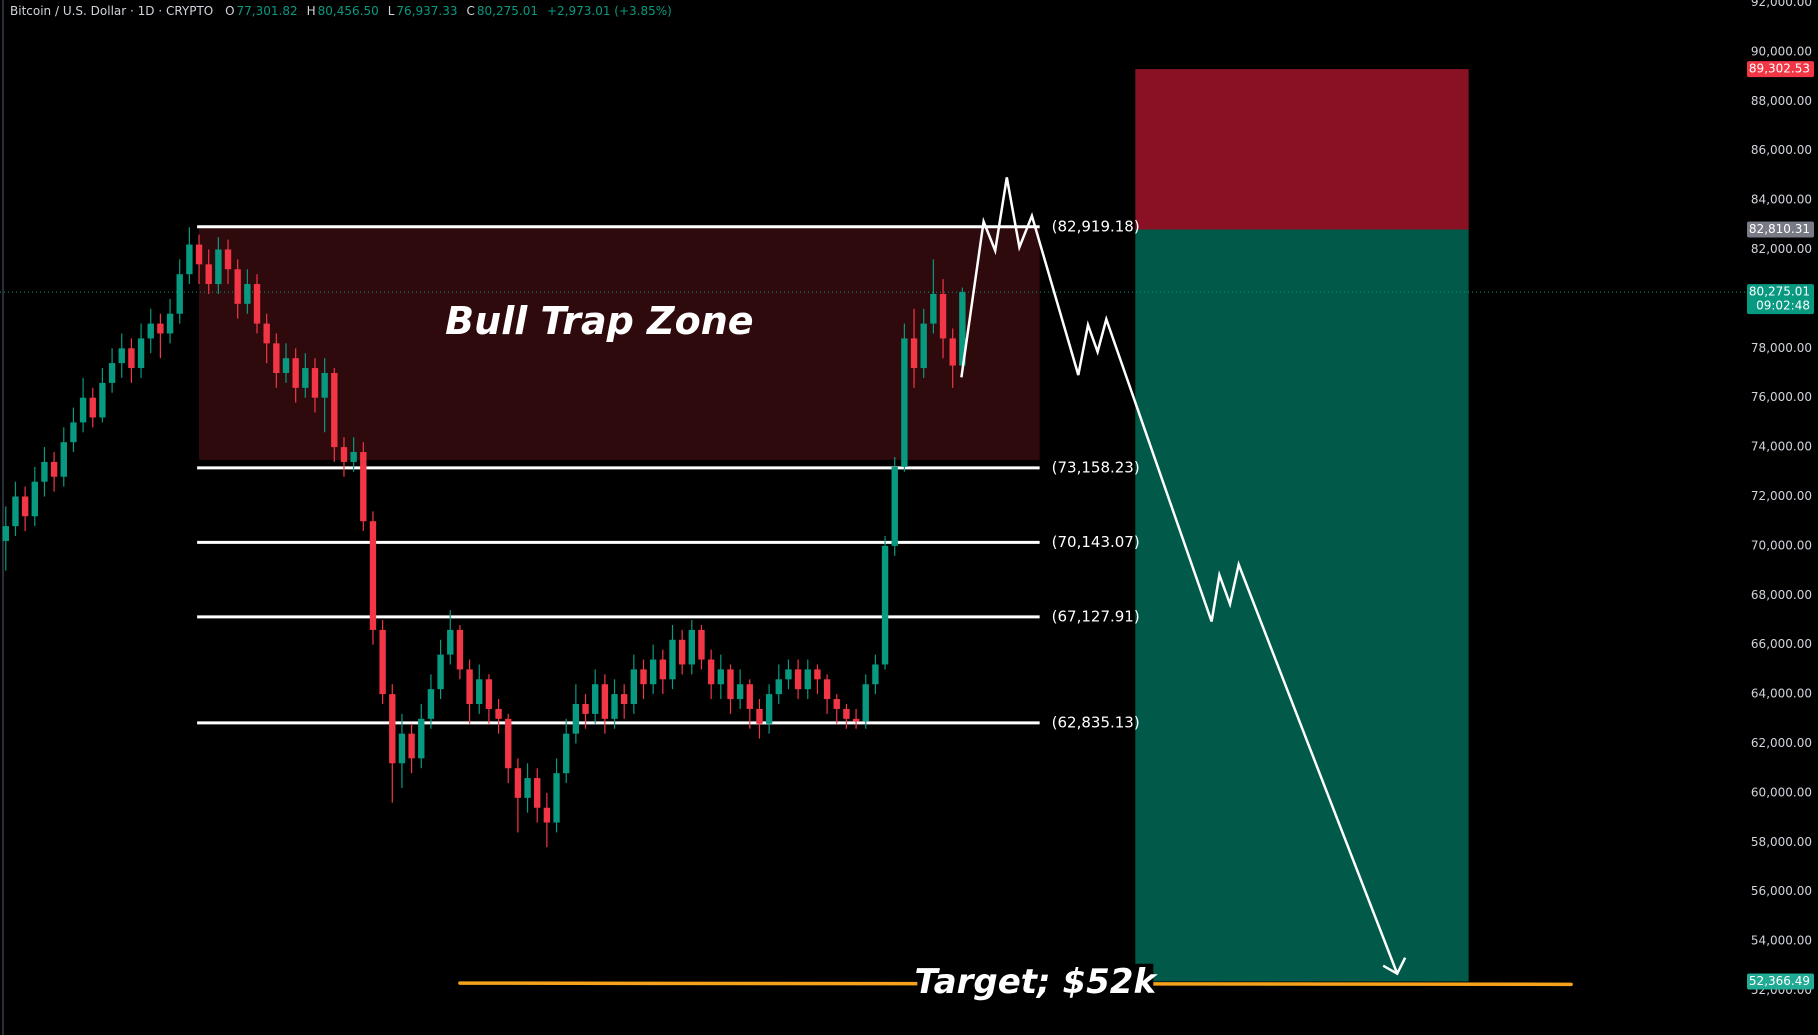  Describe the element at coordinates (267, 11) in the screenshot. I see `ohlc-value: 77,301.82` at that location.